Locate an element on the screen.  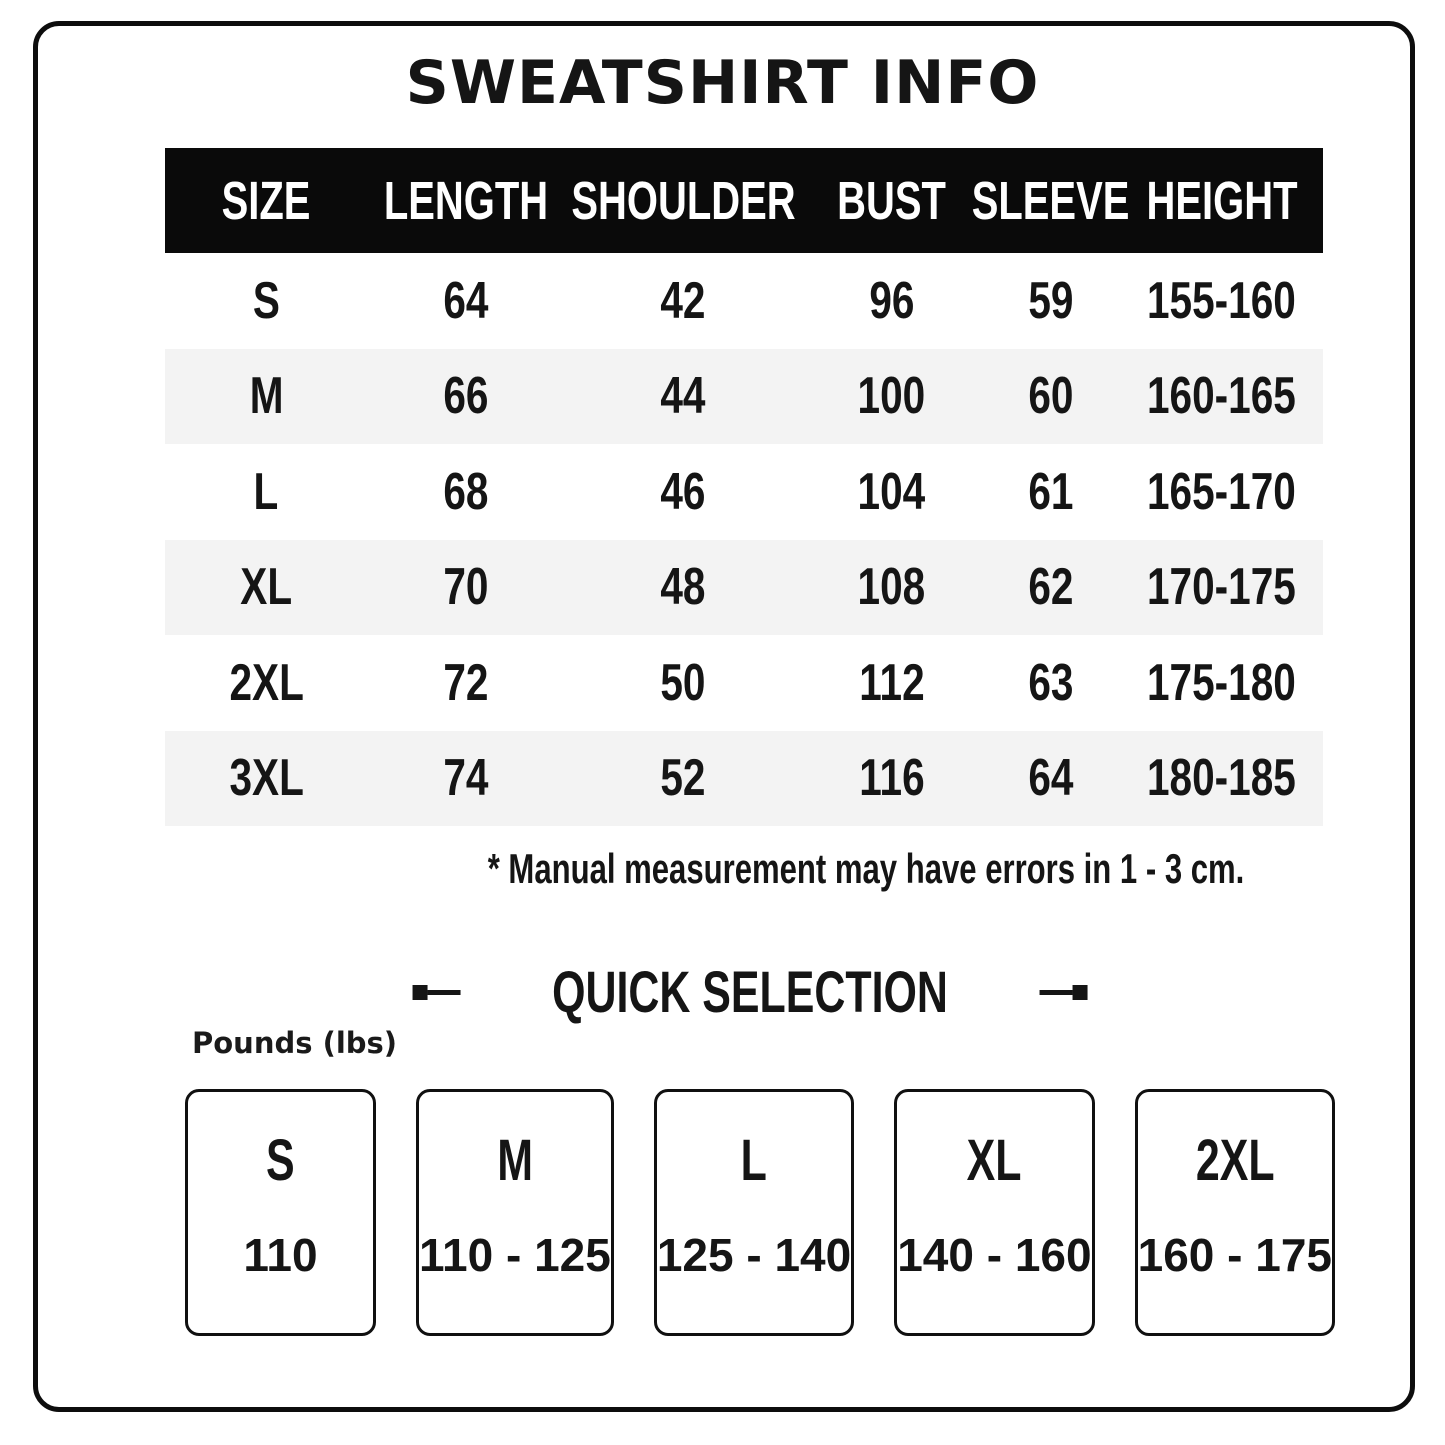
column-header-sleeve-label: SLEEVE is located at coordinates (1050, 200).